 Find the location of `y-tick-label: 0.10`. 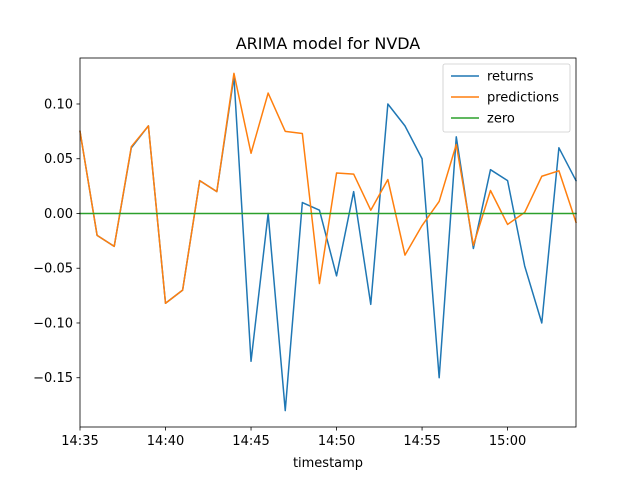

y-tick-label: 0.10 is located at coordinates (58, 104).